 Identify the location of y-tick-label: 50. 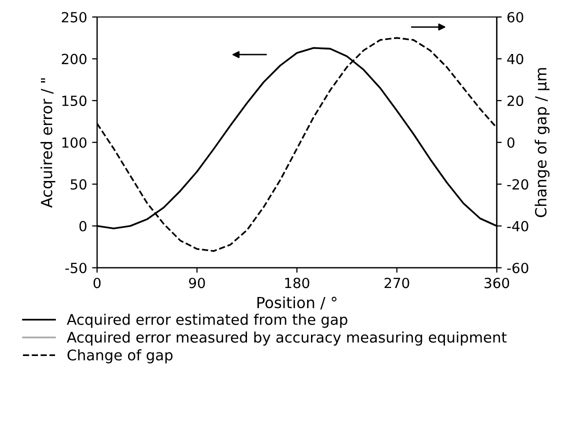
(78, 184).